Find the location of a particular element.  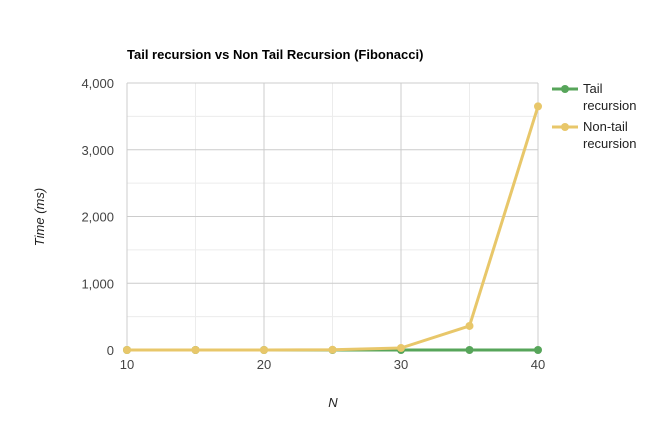

x-axis-label: N is located at coordinates (333, 402).